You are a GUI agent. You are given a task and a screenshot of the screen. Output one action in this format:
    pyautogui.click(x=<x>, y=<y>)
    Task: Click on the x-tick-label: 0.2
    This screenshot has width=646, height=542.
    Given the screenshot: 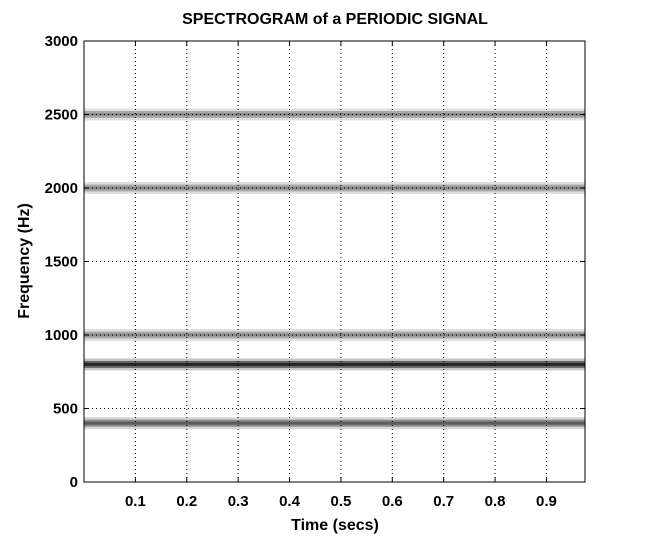 What is the action you would take?
    pyautogui.click(x=186, y=501)
    